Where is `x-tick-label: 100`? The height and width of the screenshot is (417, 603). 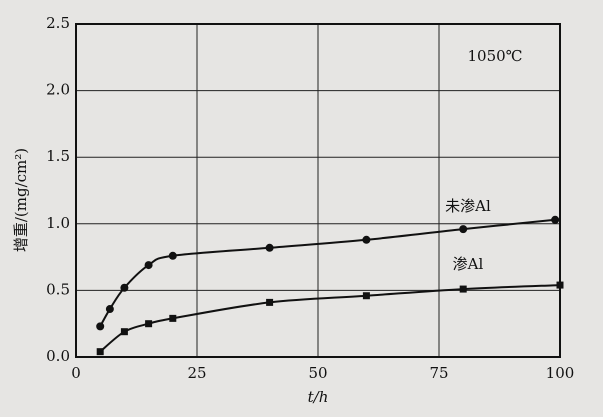 x-tick-label: 100 is located at coordinates (560, 373).